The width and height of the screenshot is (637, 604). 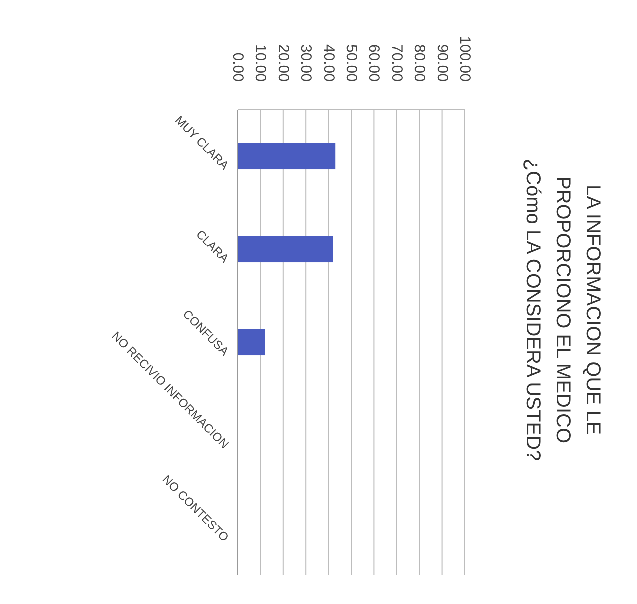 I want to click on x-tick-label: 30.00, so click(x=306, y=63).